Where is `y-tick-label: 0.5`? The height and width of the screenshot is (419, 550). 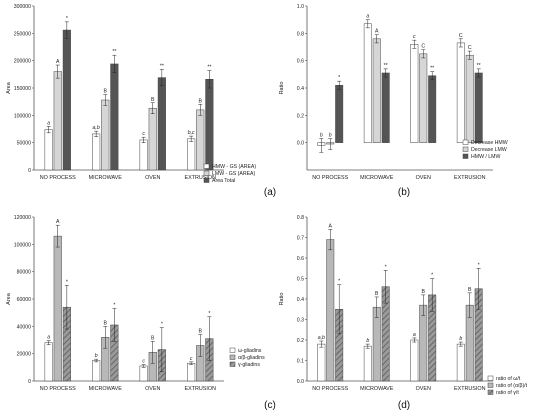
y-tick-label: 0.5 is located at coordinates (300, 280).